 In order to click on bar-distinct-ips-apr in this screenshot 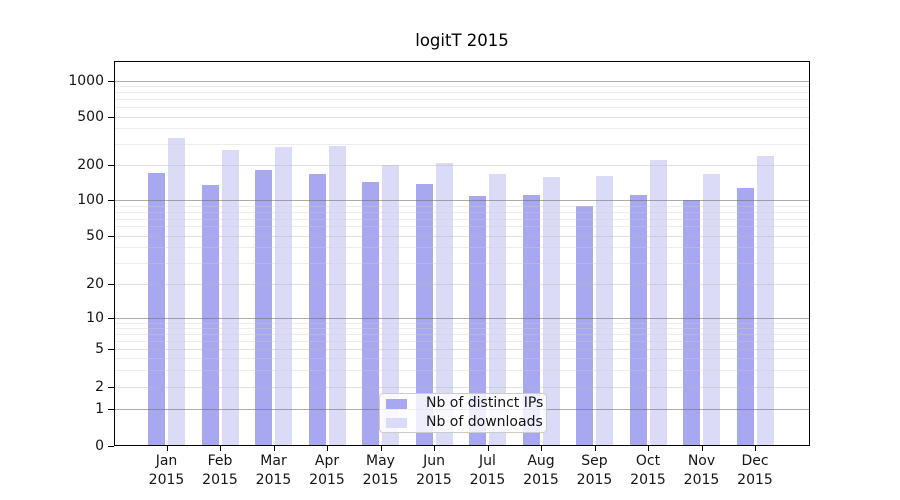, I will do `click(317, 309)`.